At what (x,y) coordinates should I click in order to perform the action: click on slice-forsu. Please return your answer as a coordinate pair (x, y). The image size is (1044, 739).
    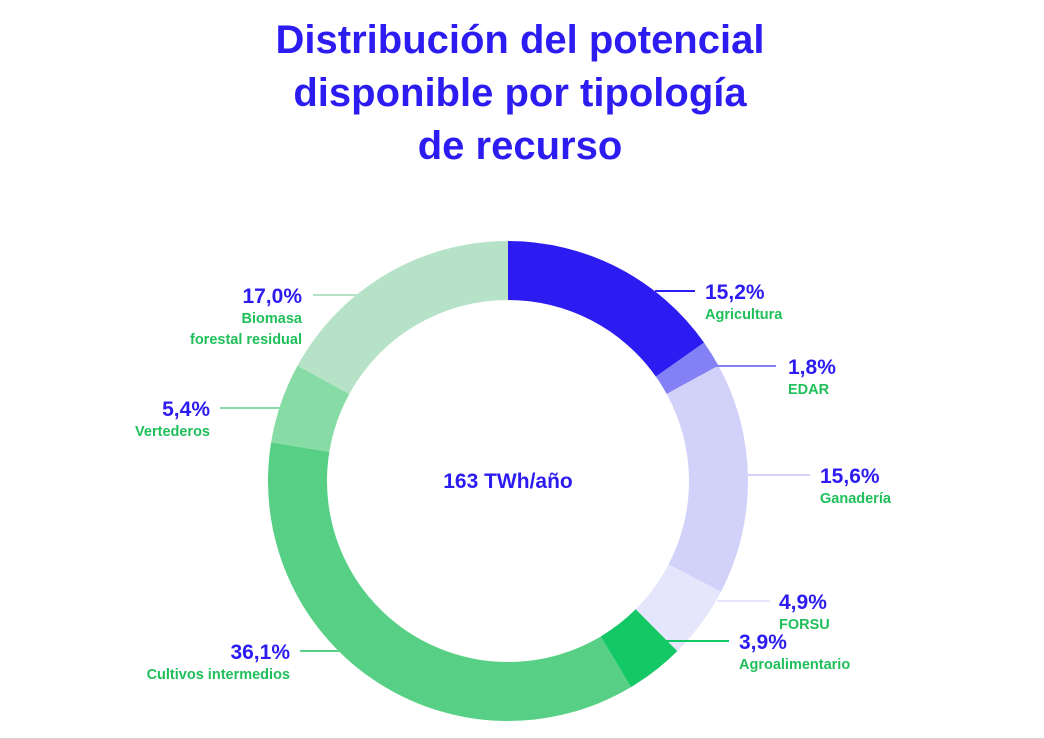
    Looking at the image, I should click on (678, 608).